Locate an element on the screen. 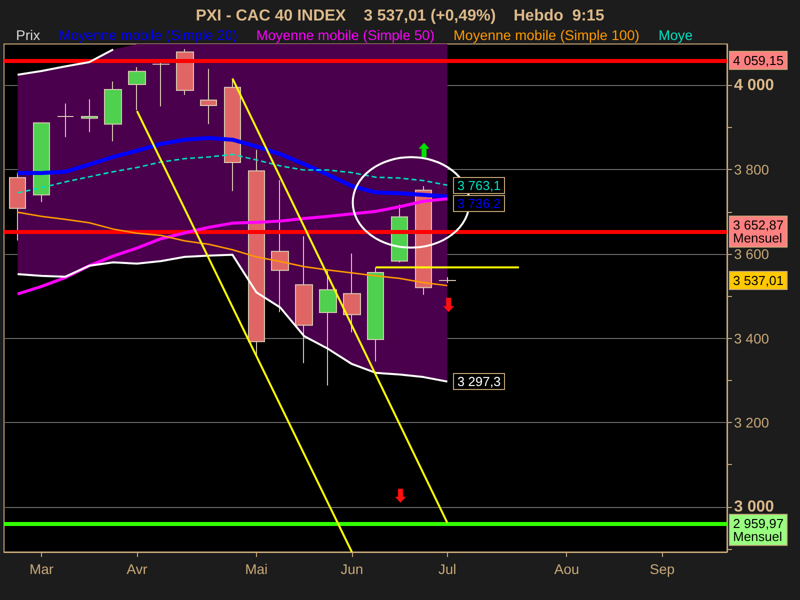 The image size is (800, 600). ref-line-label: 2 959,97 Mensuel is located at coordinates (758, 530).